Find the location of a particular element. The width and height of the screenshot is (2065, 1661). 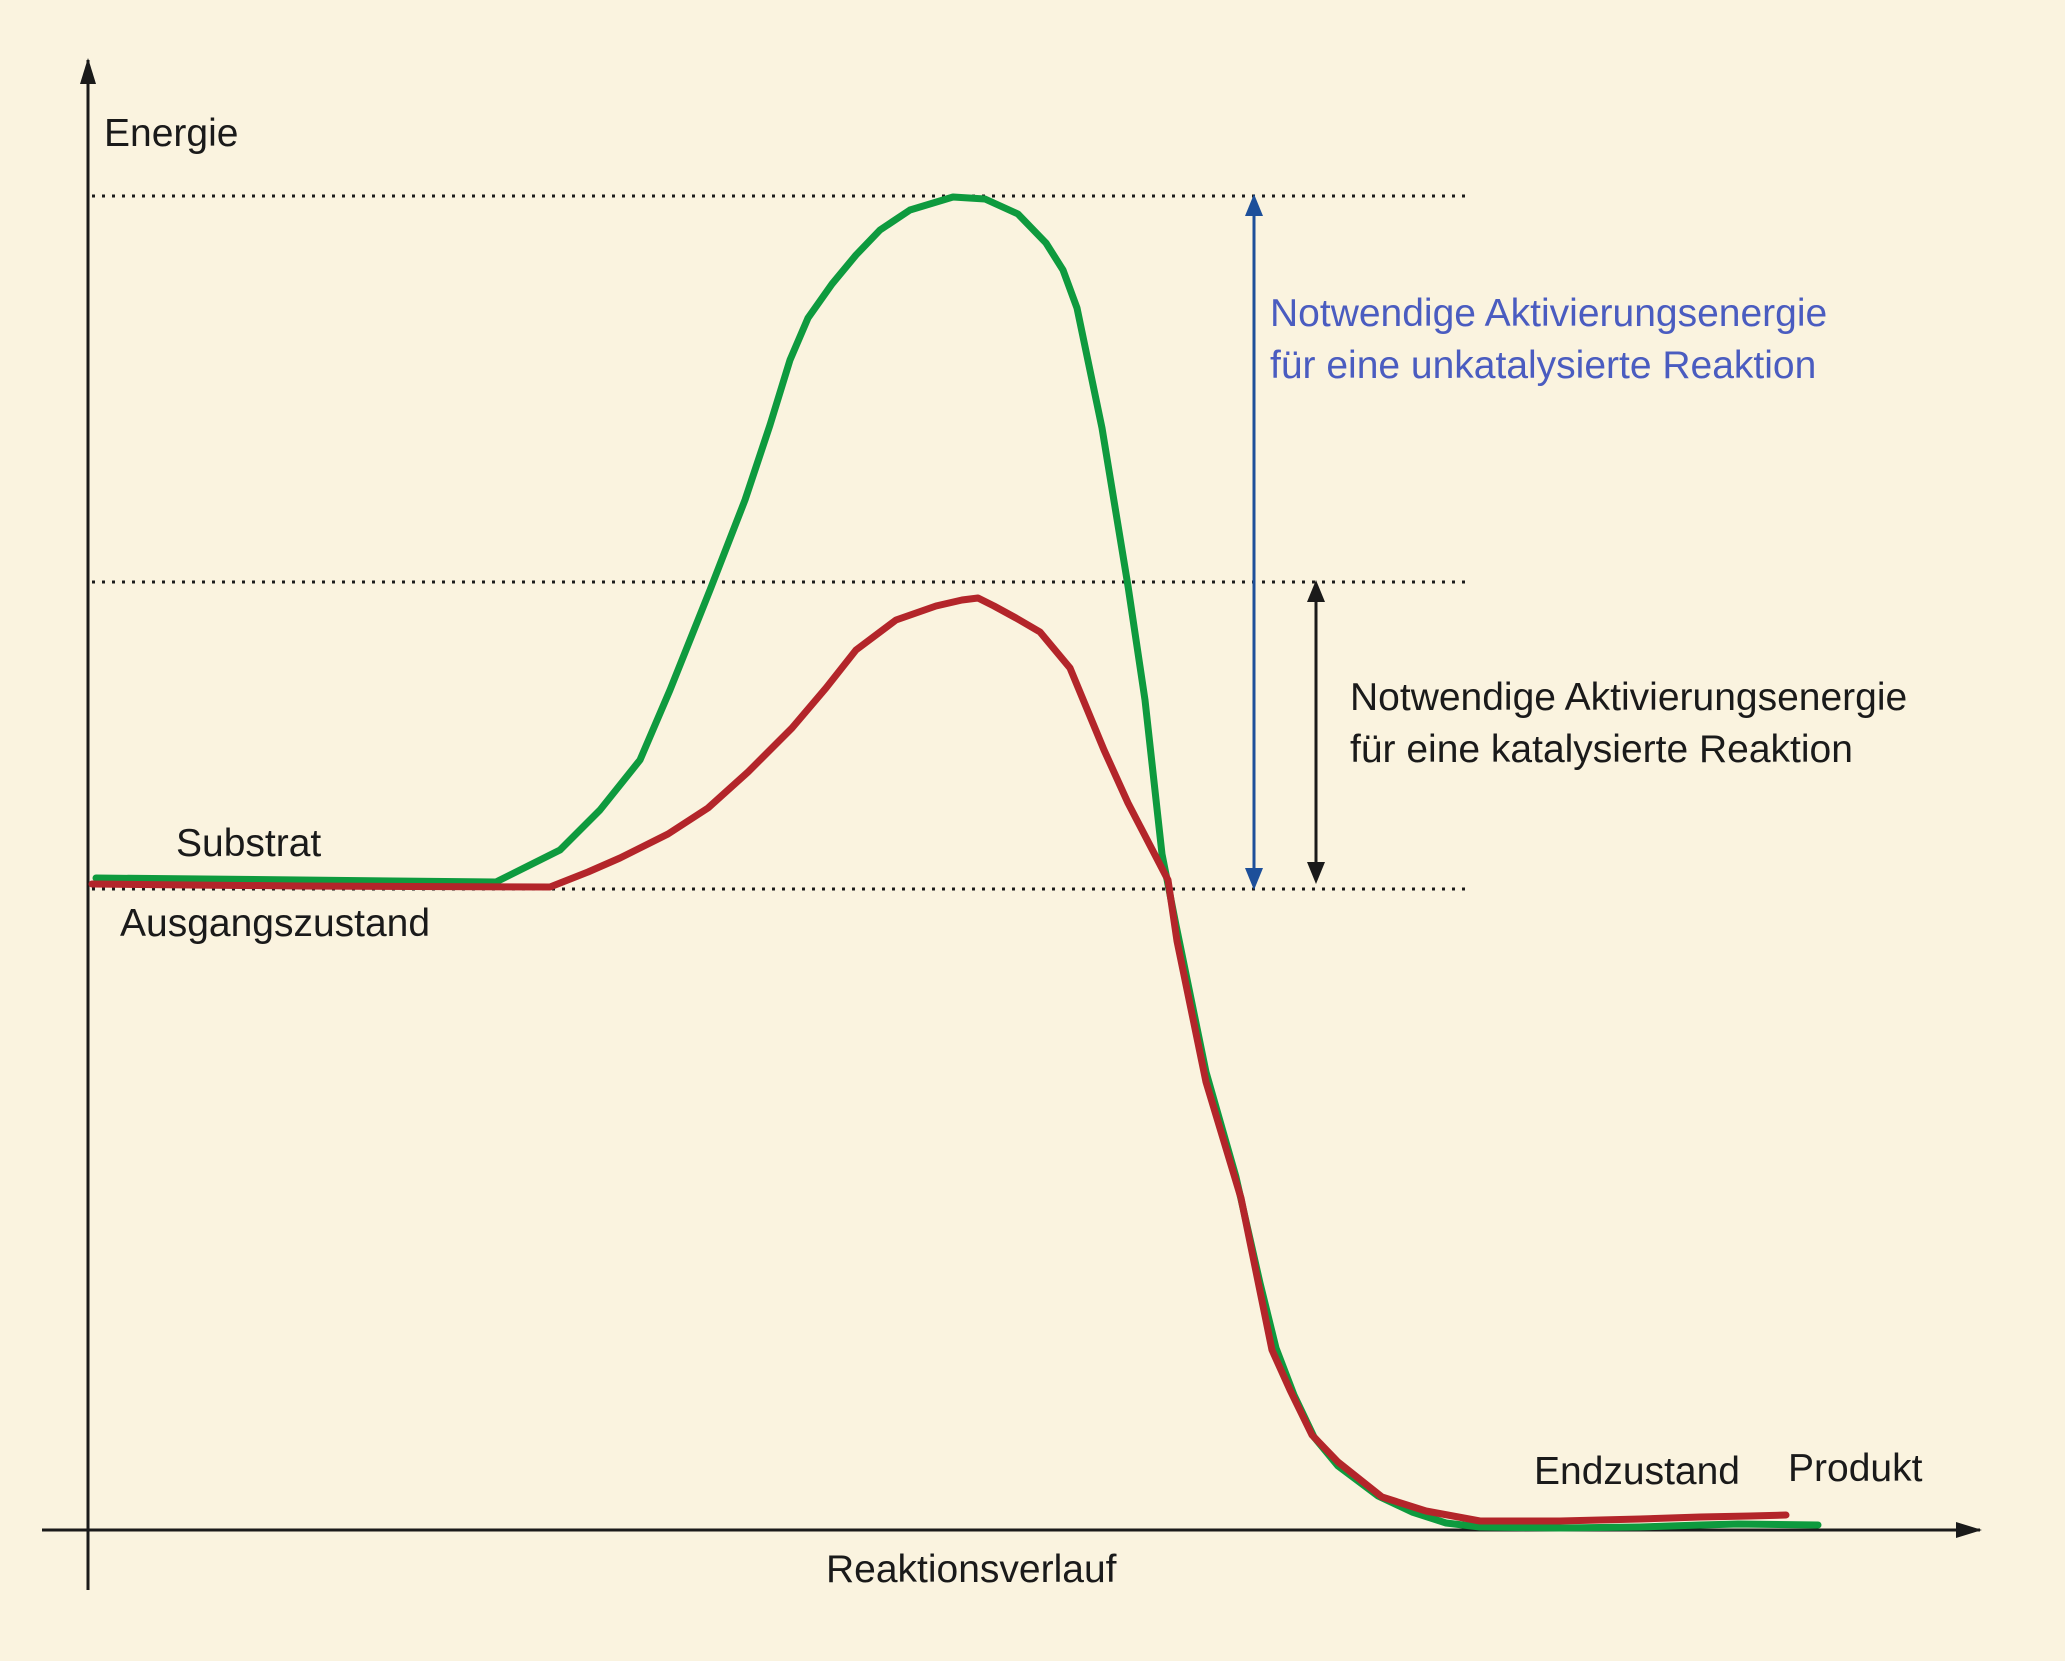

catalyzed-annotation-line1: Notwendige Aktivierungsenergie is located at coordinates (1628, 697).